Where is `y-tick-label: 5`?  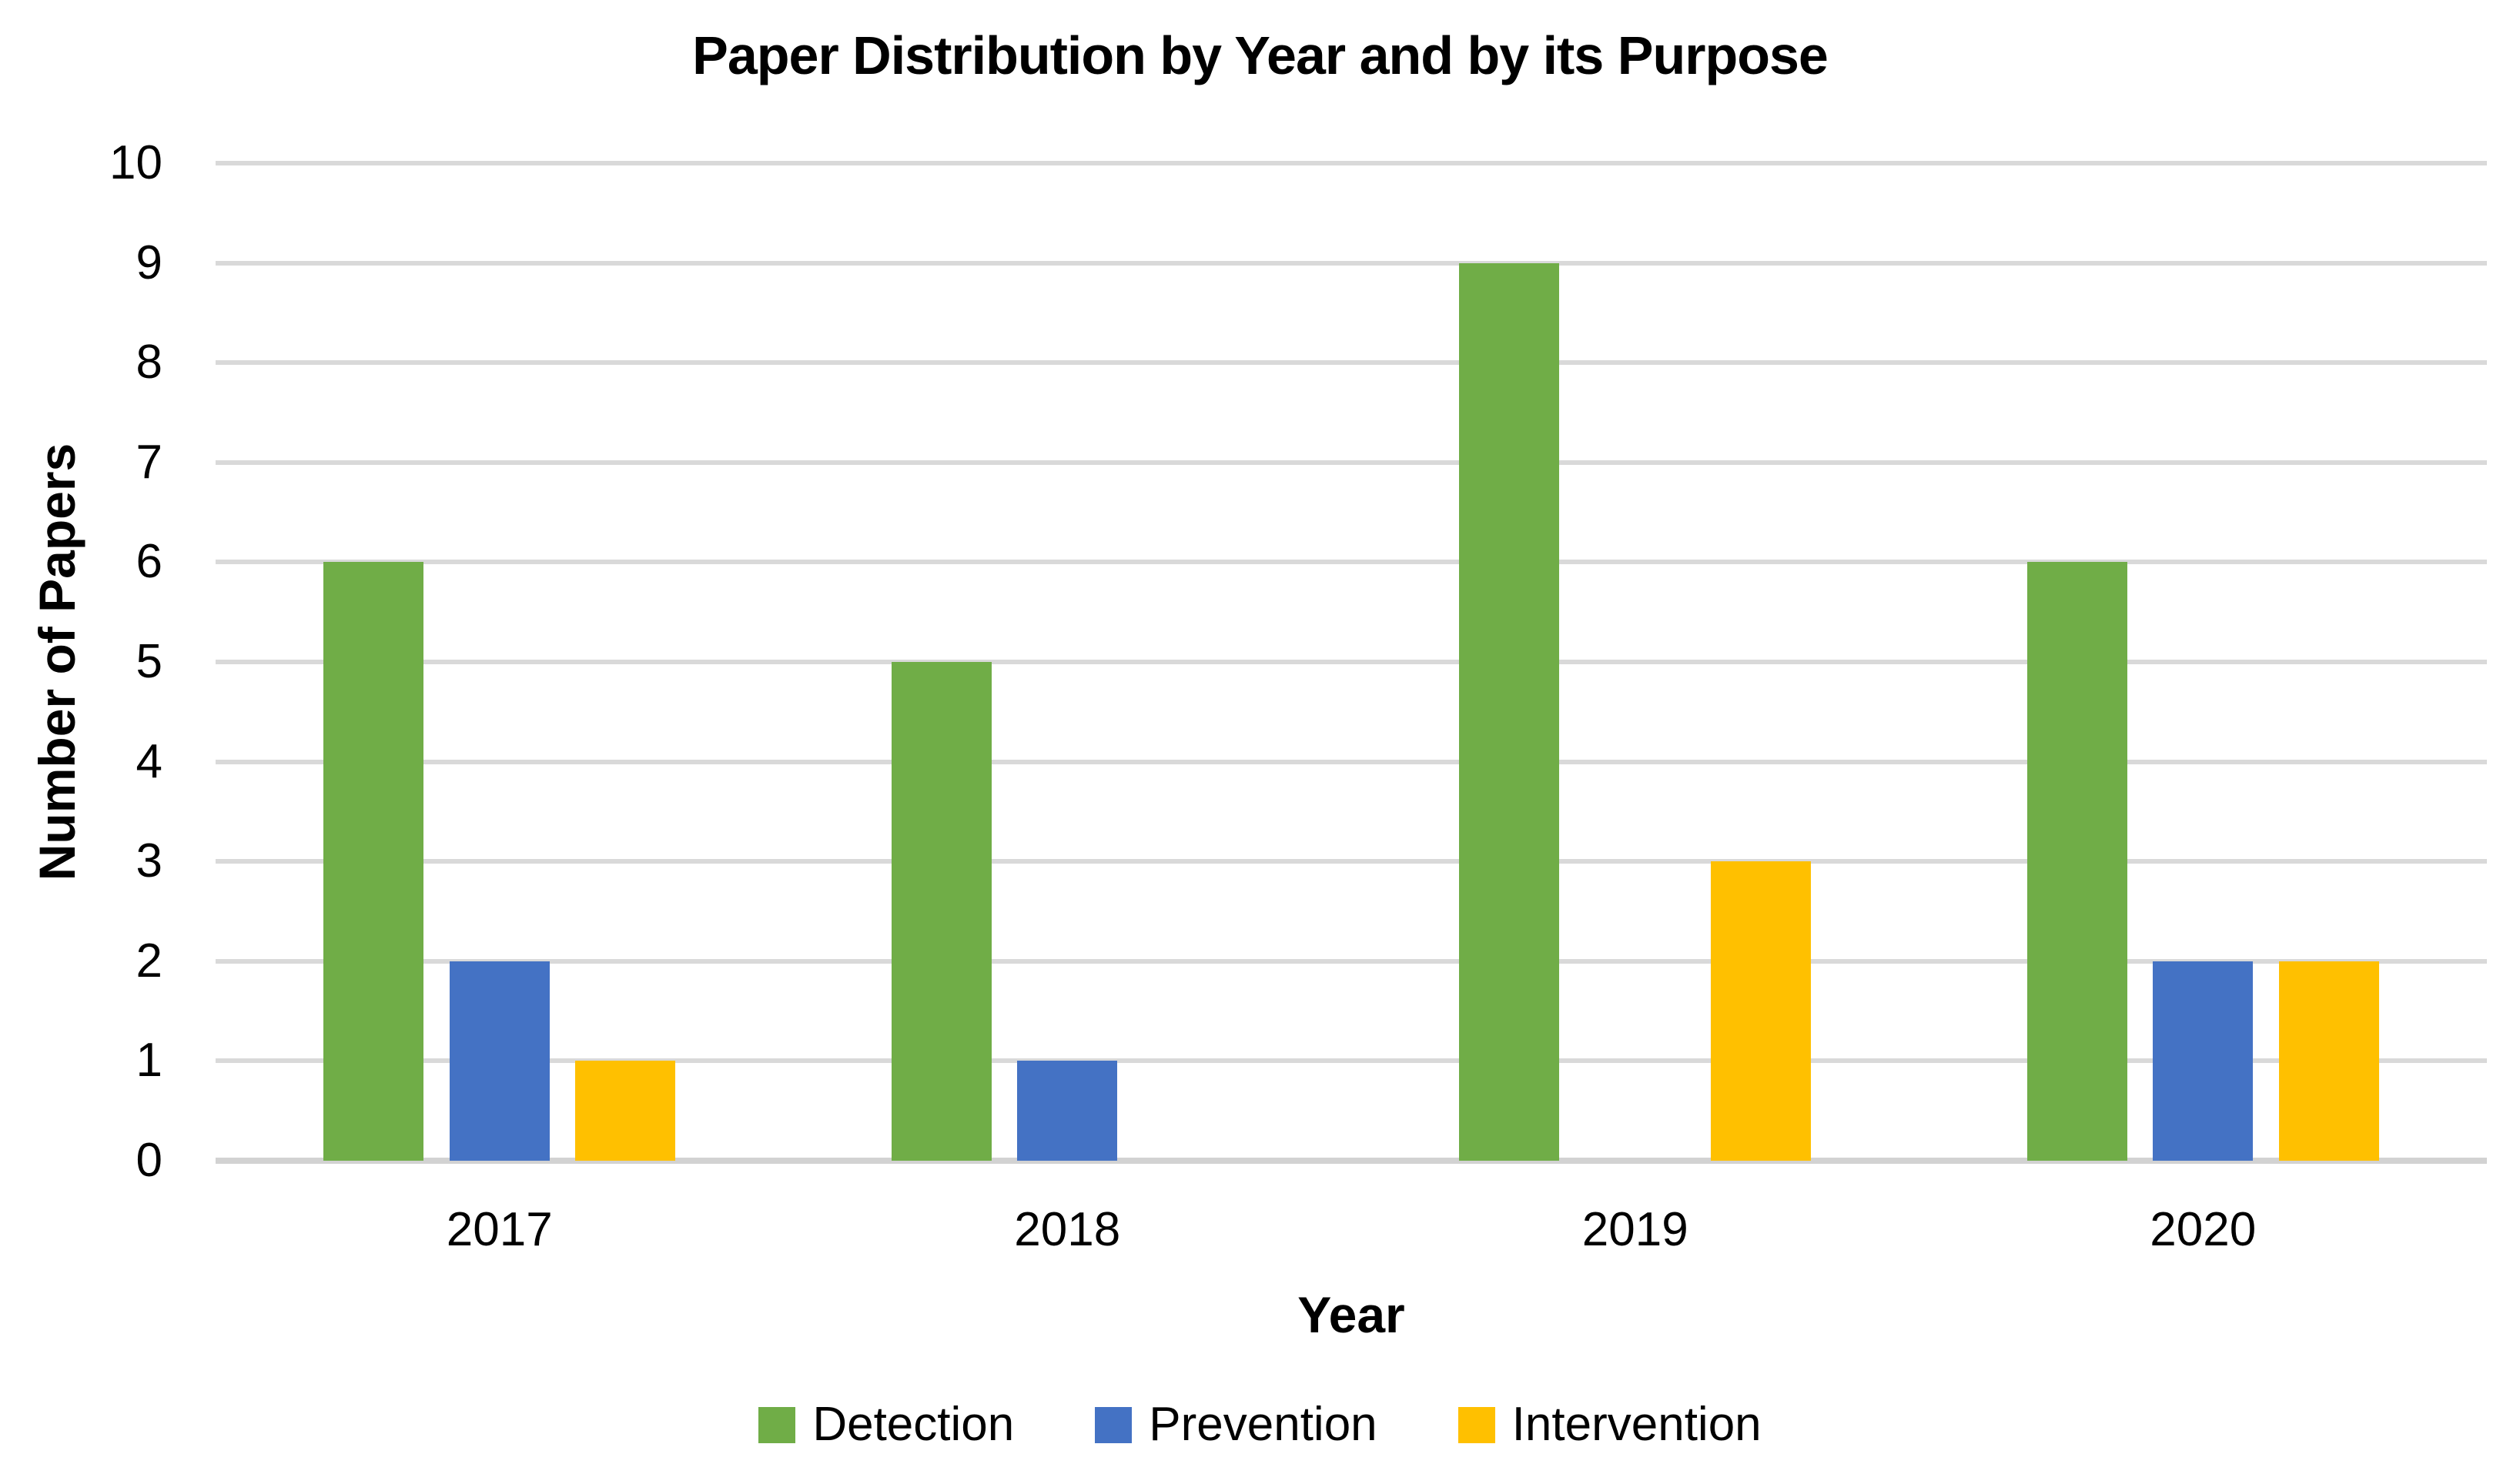 y-tick-label: 5 is located at coordinates (149, 661).